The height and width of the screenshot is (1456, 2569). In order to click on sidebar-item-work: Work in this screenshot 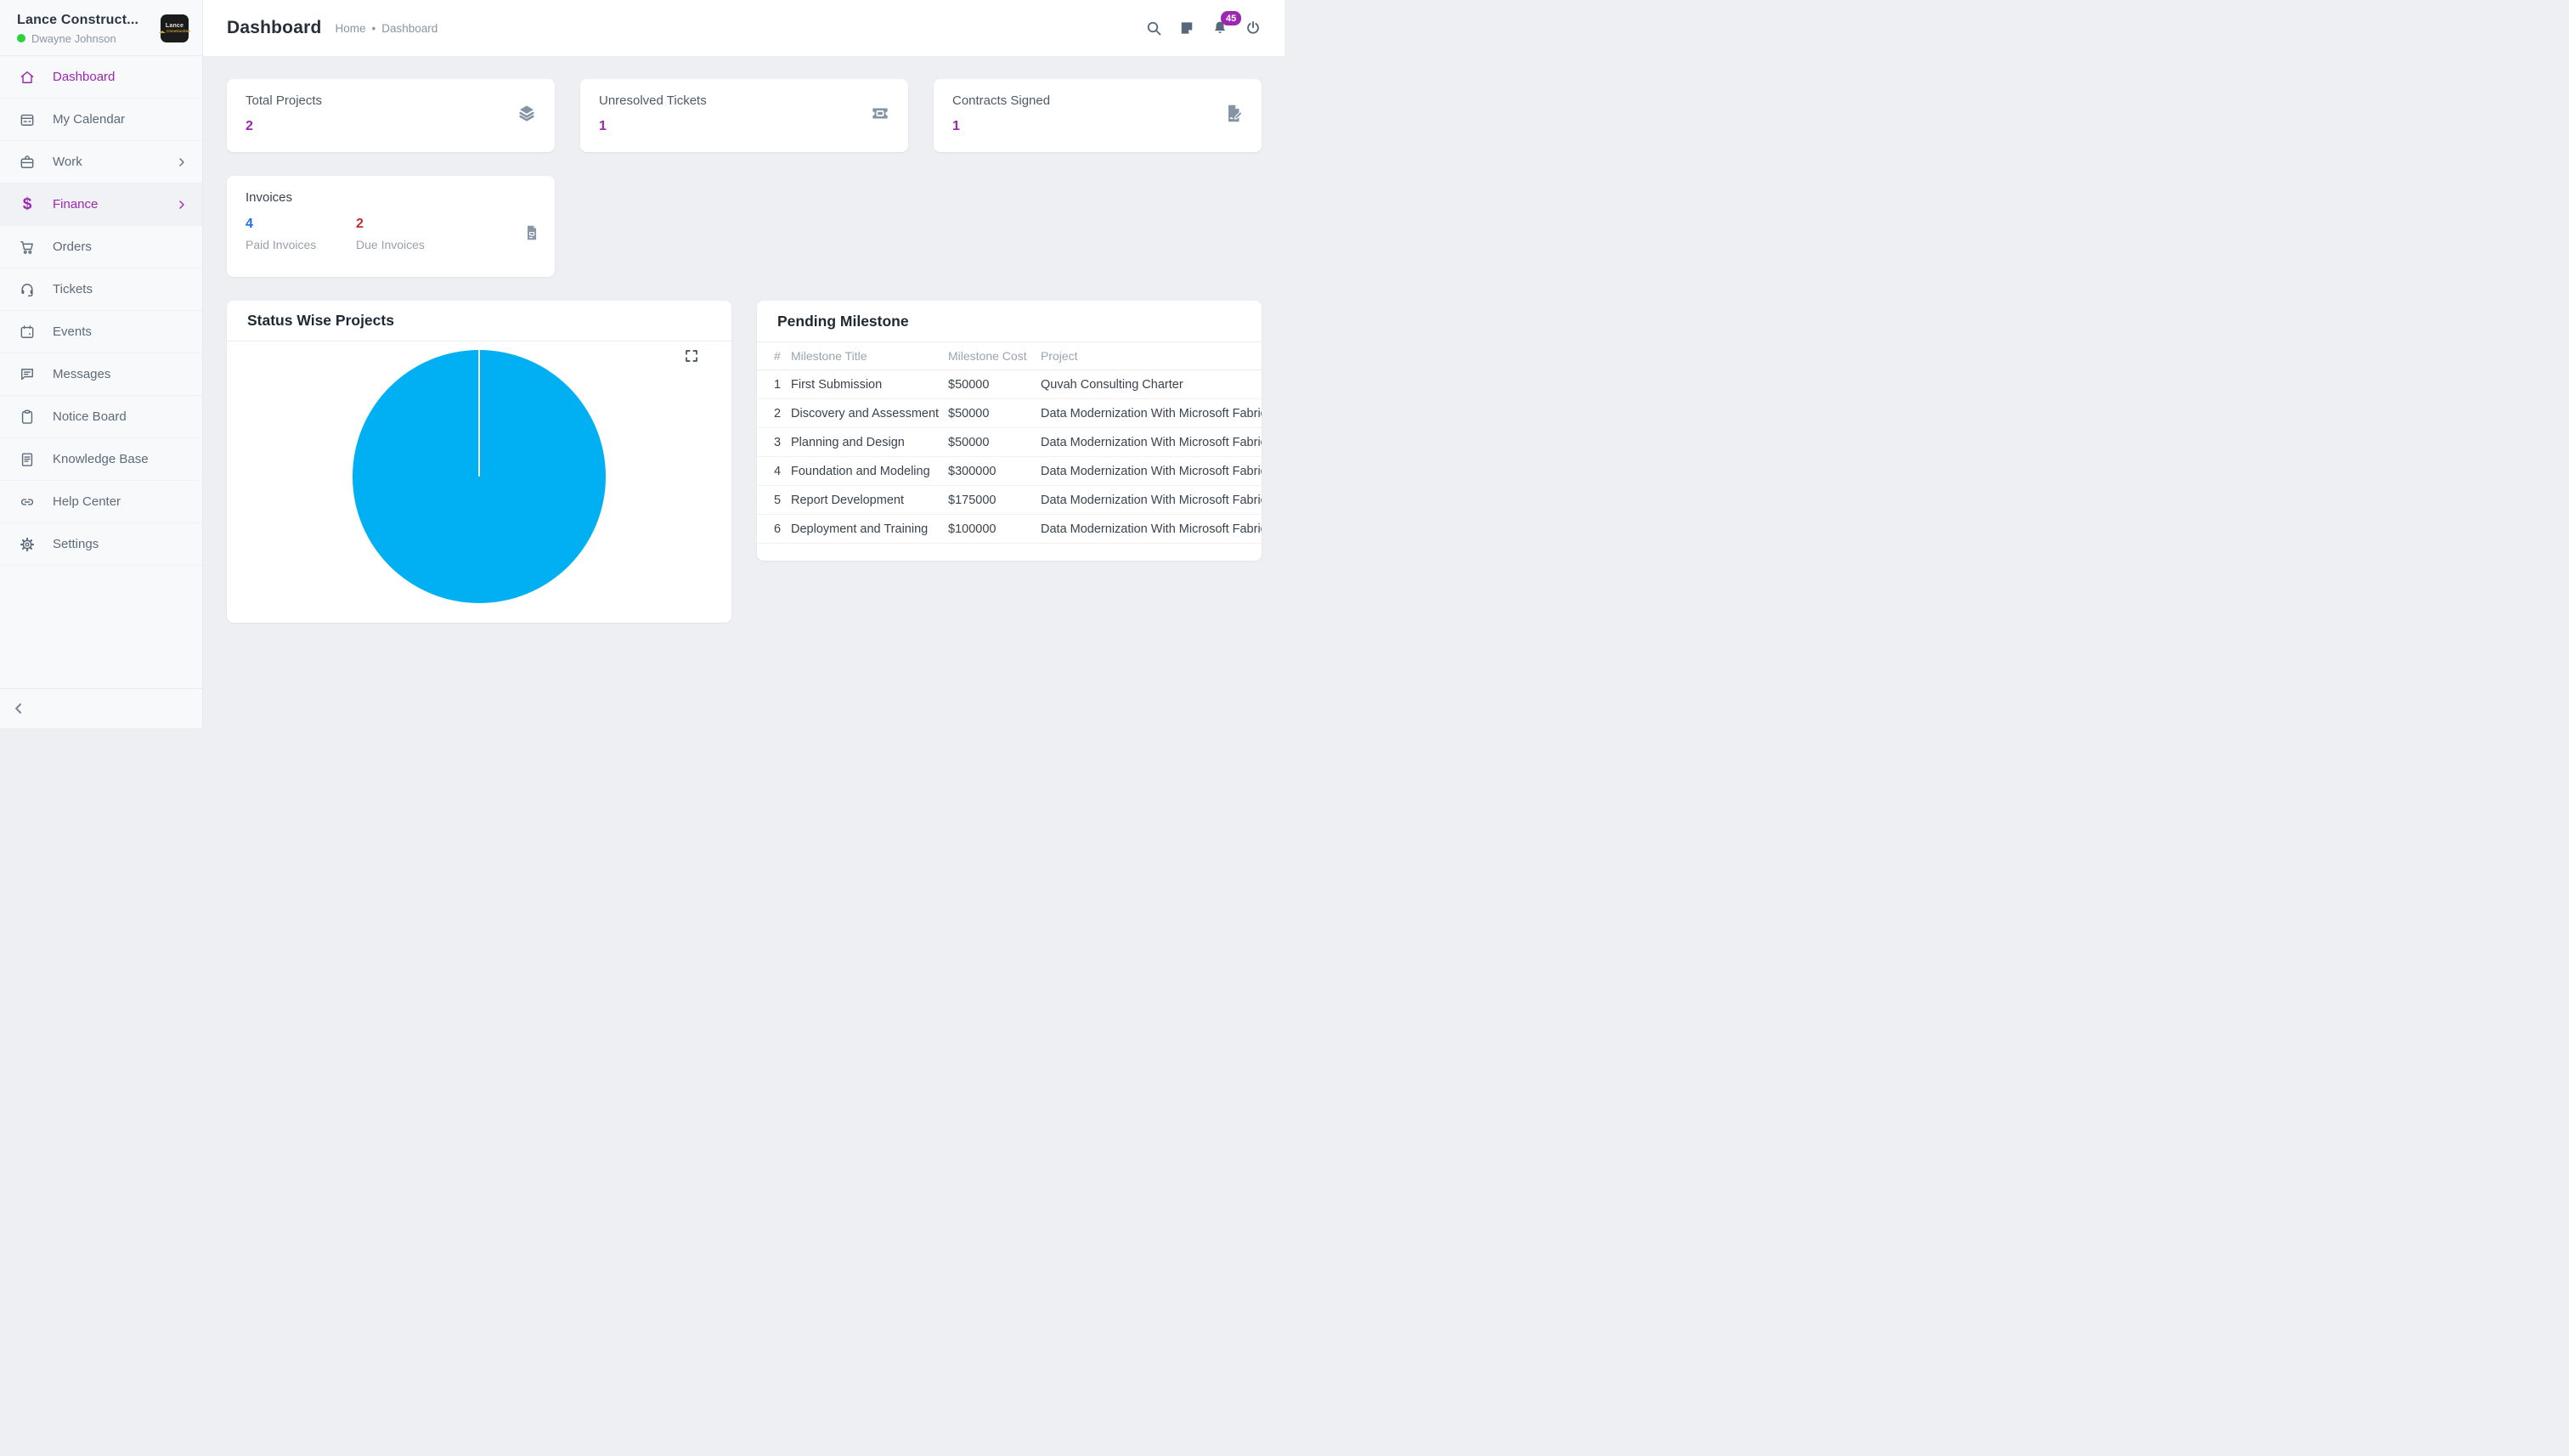, I will do `click(101, 162)`.